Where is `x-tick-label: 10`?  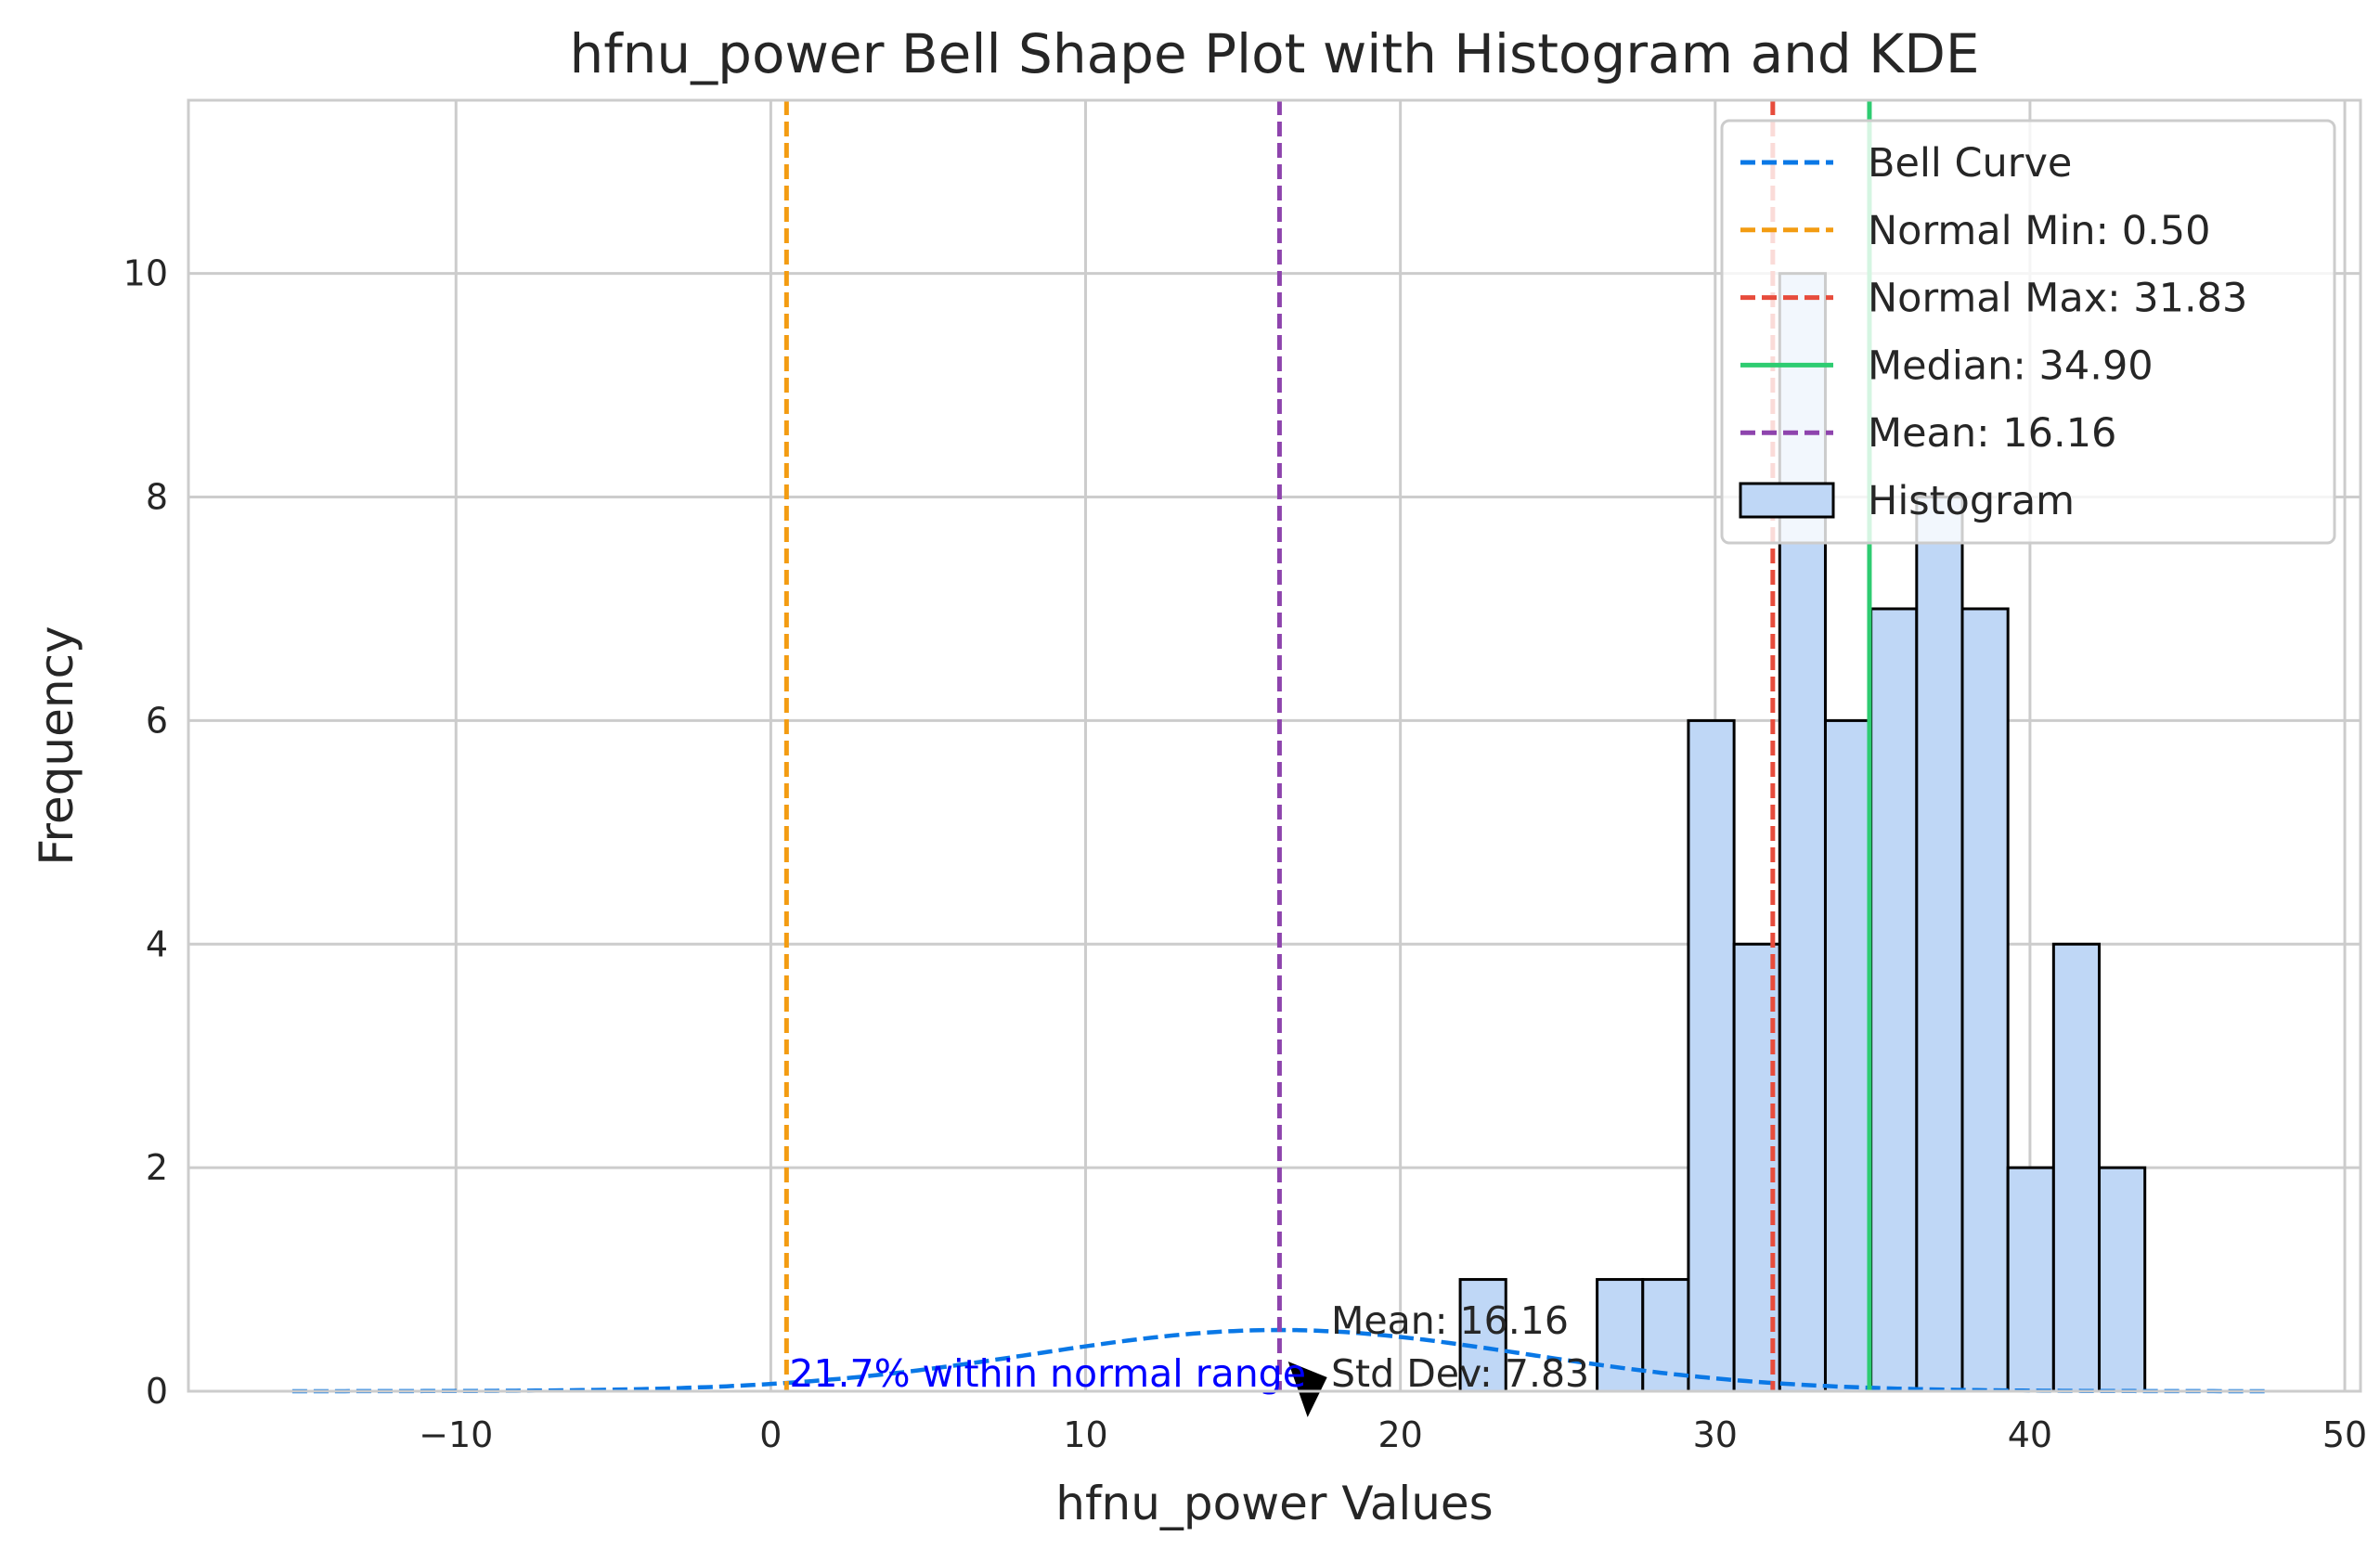
x-tick-label: 10 is located at coordinates (1085, 1434).